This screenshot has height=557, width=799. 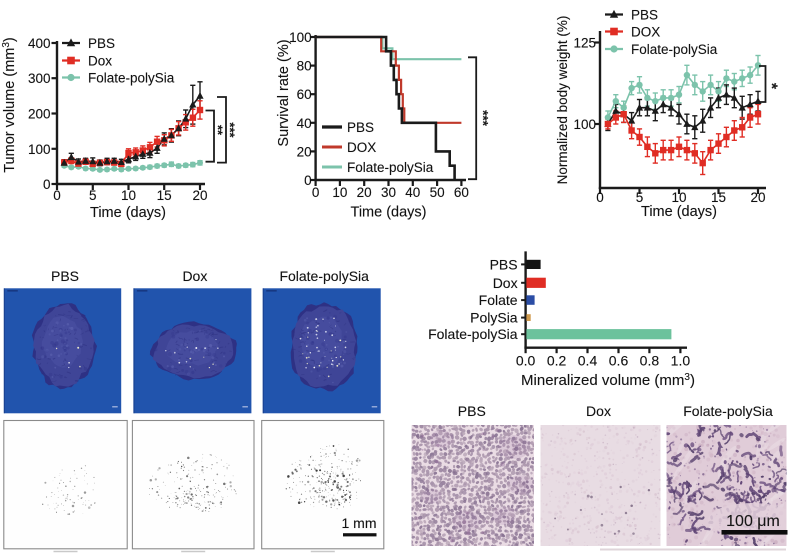 What do you see at coordinates (494, 318) in the screenshot?
I see `svg-text: PolySia` at bounding box center [494, 318].